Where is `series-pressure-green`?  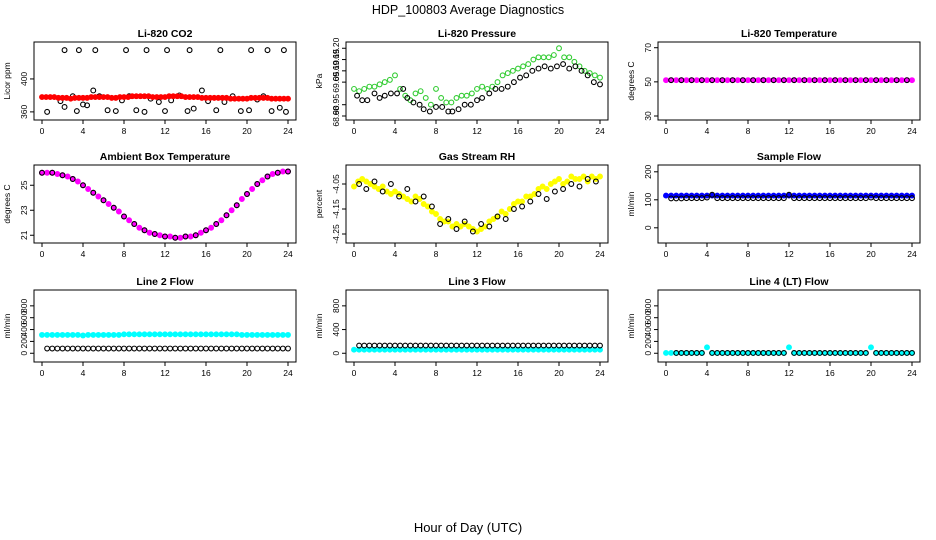
series-pressure-green is located at coordinates (477, 76).